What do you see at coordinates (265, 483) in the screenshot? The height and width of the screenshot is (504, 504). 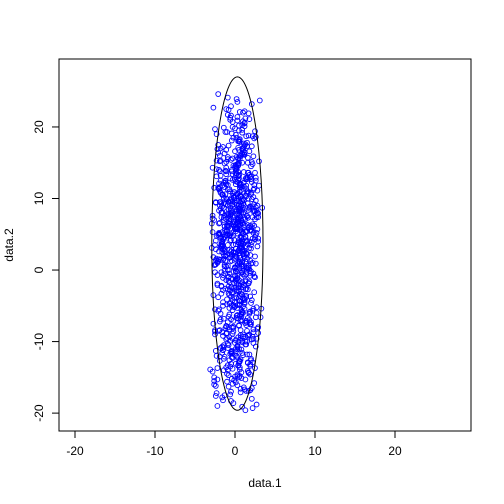 I see `x-axis-label: data.1` at bounding box center [265, 483].